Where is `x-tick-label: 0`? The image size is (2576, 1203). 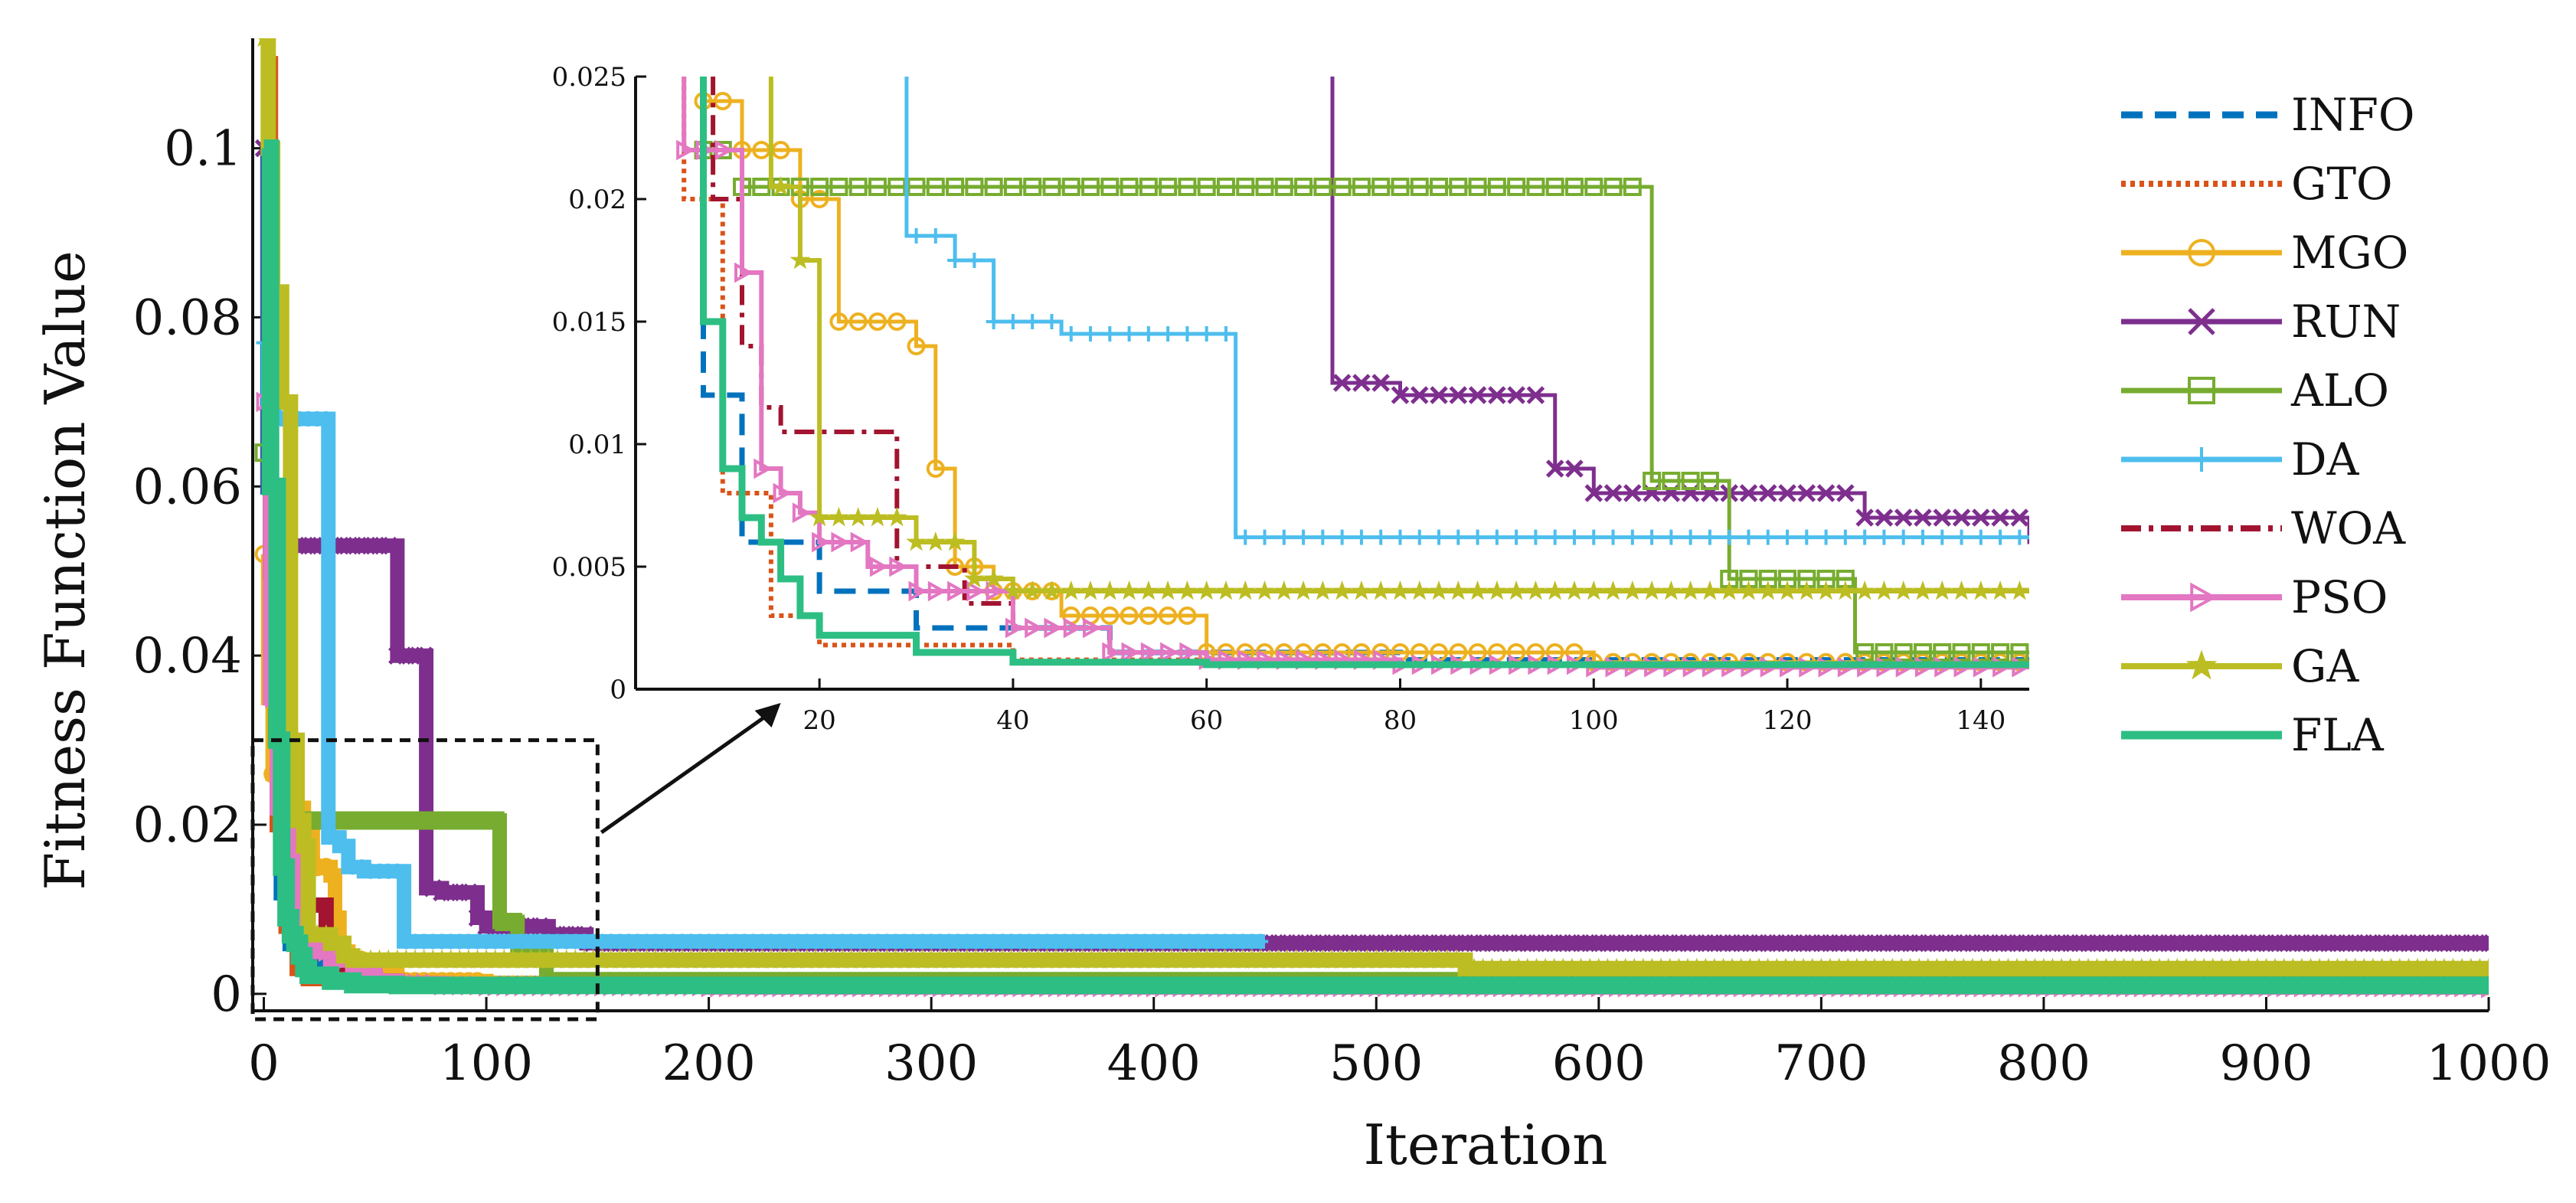 x-tick-label: 0 is located at coordinates (264, 1063).